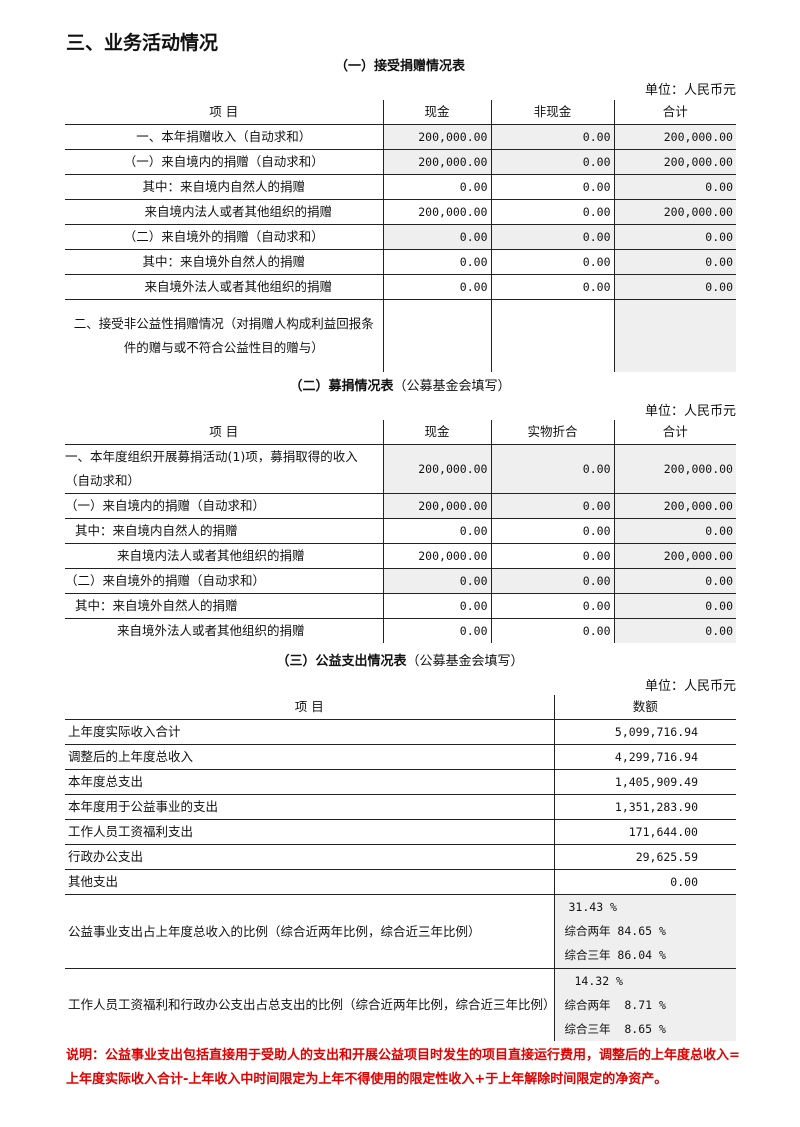  I want to click on row-label: 本年度用于公益事业的支出, so click(309, 807).